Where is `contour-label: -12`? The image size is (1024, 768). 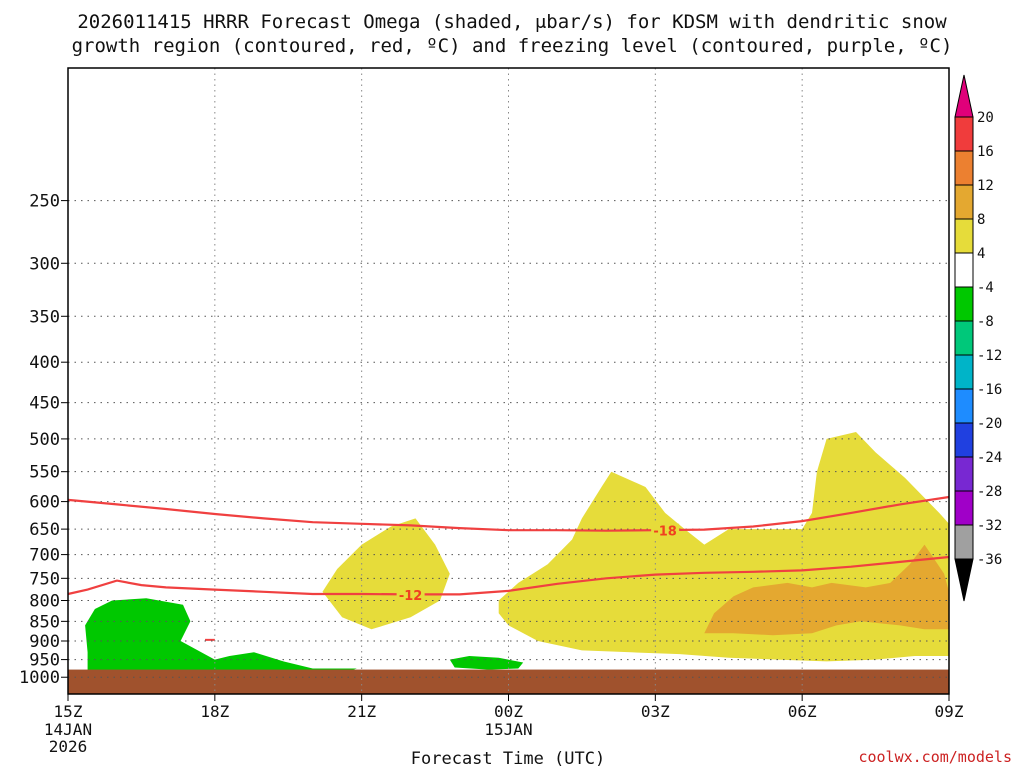
contour-label: -12 is located at coordinates (411, 596).